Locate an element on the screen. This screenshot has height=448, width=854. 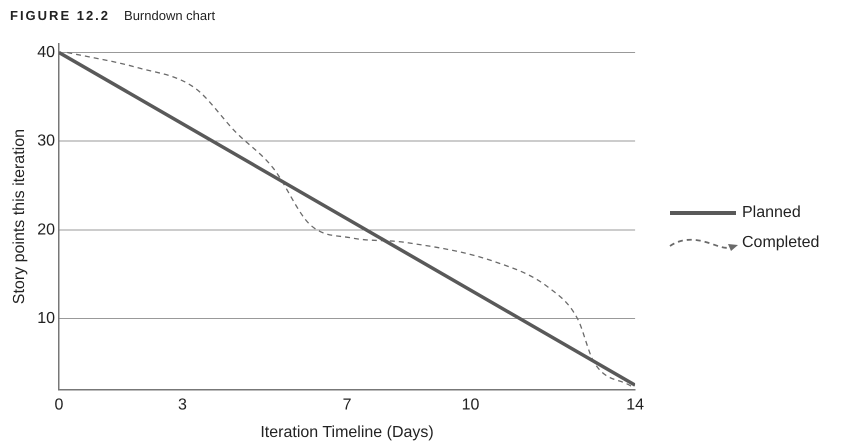
x-tick-label: 14 is located at coordinates (635, 405).